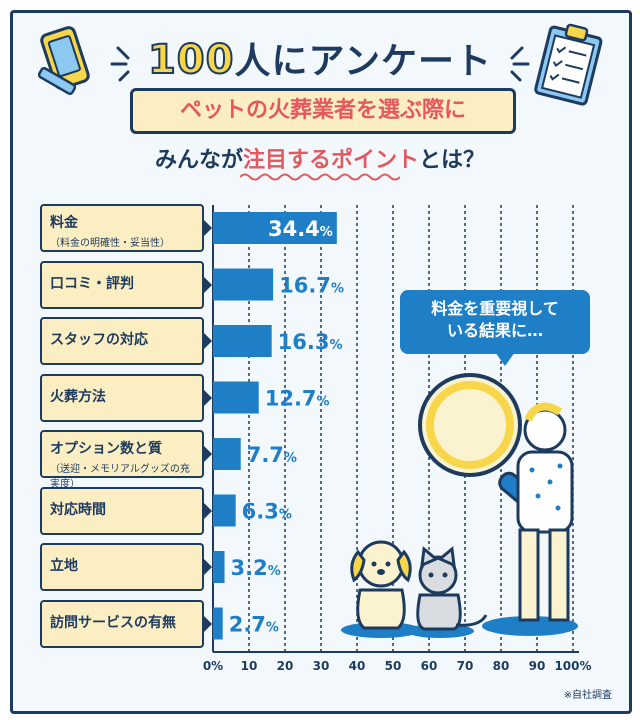 The height and width of the screenshot is (720, 640). What do you see at coordinates (501, 666) in the screenshot?
I see `x-tick-label: 80` at bounding box center [501, 666].